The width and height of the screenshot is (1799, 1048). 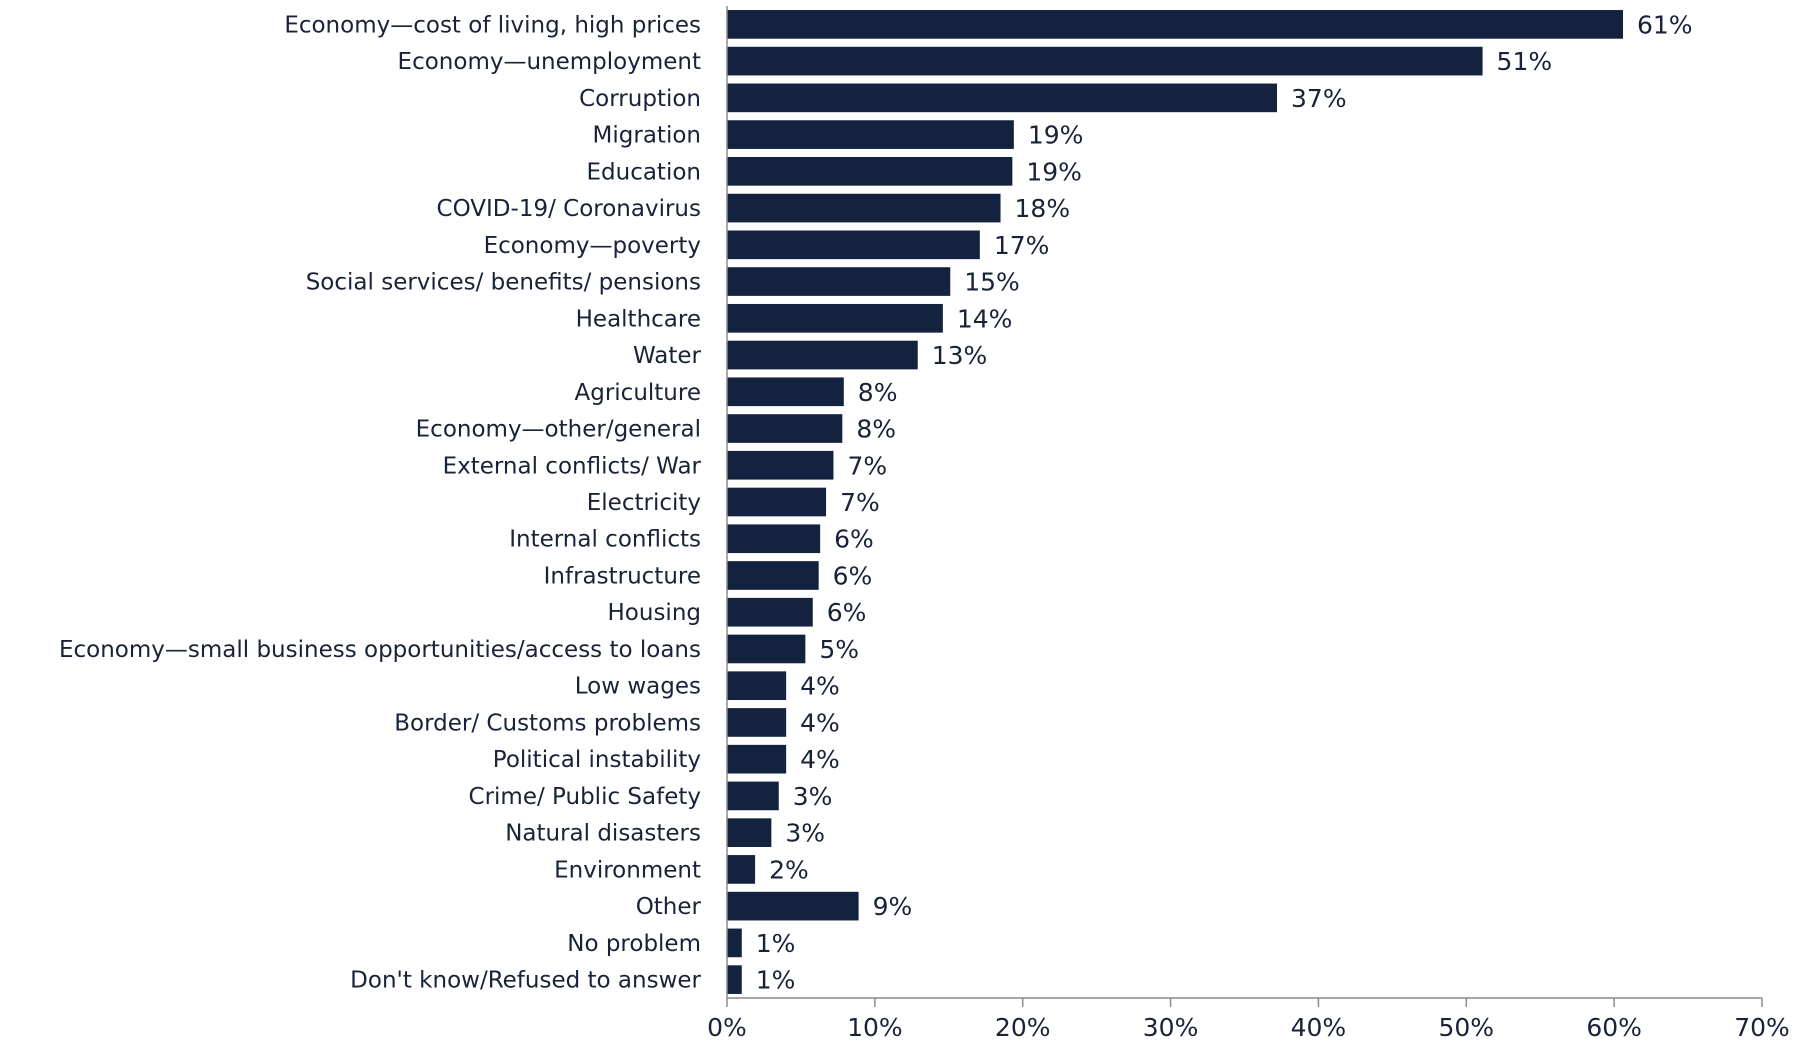 I want to click on value-label-education: 19%, so click(x=1054, y=171).